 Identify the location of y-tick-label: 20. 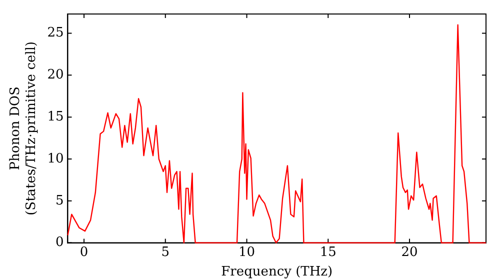
(55, 75).